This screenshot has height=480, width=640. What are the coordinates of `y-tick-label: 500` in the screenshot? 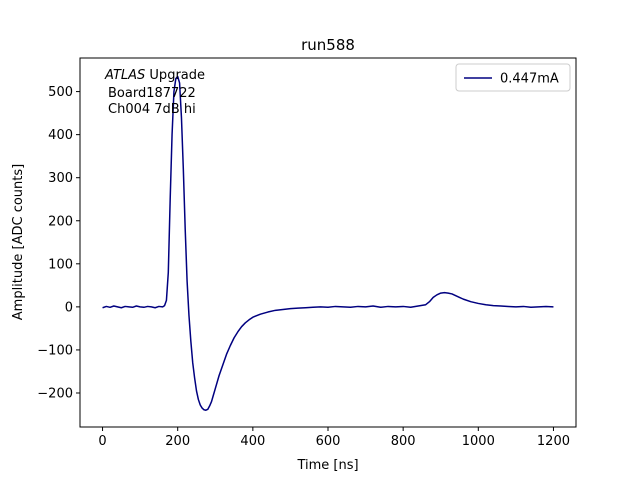 It's located at (60, 92).